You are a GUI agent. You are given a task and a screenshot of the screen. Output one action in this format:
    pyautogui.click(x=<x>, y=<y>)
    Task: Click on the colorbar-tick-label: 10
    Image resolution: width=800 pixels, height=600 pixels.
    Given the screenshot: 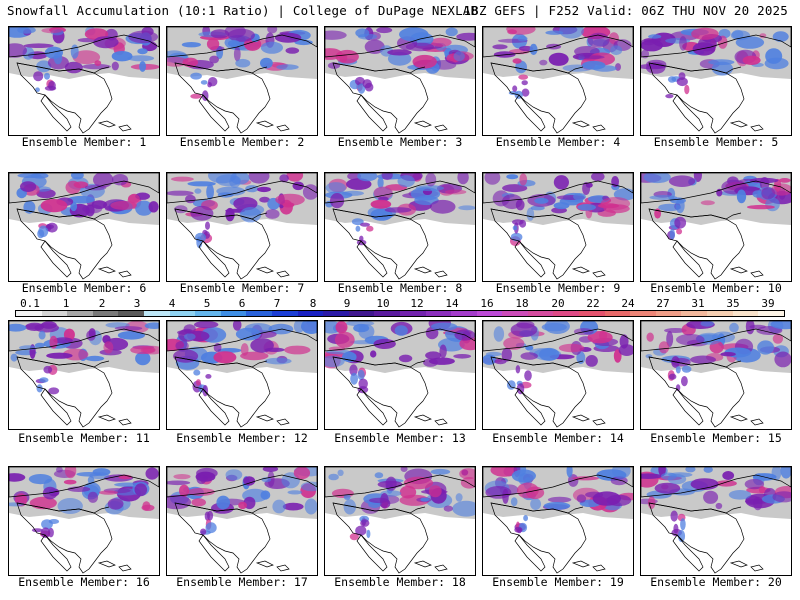 What is the action you would take?
    pyautogui.click(x=383, y=303)
    